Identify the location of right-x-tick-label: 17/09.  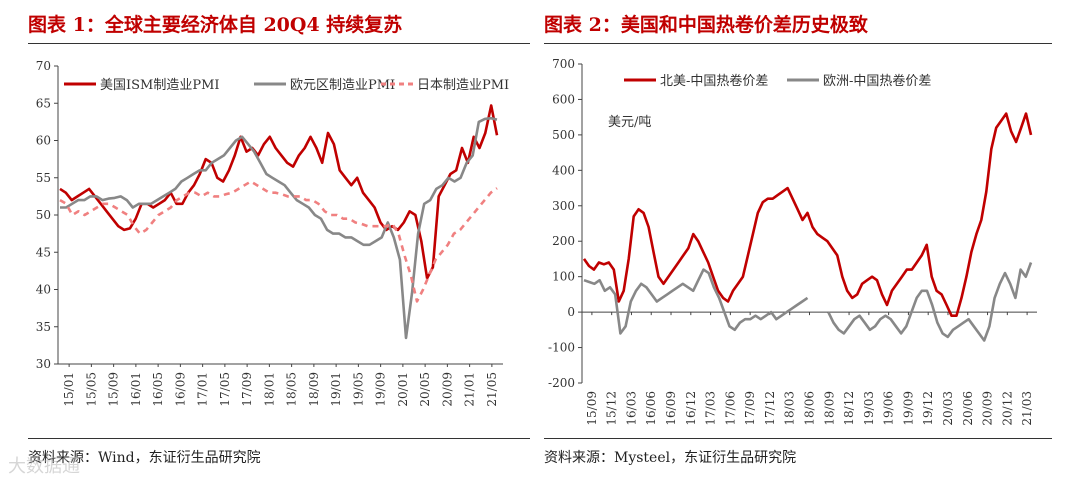
(750, 408).